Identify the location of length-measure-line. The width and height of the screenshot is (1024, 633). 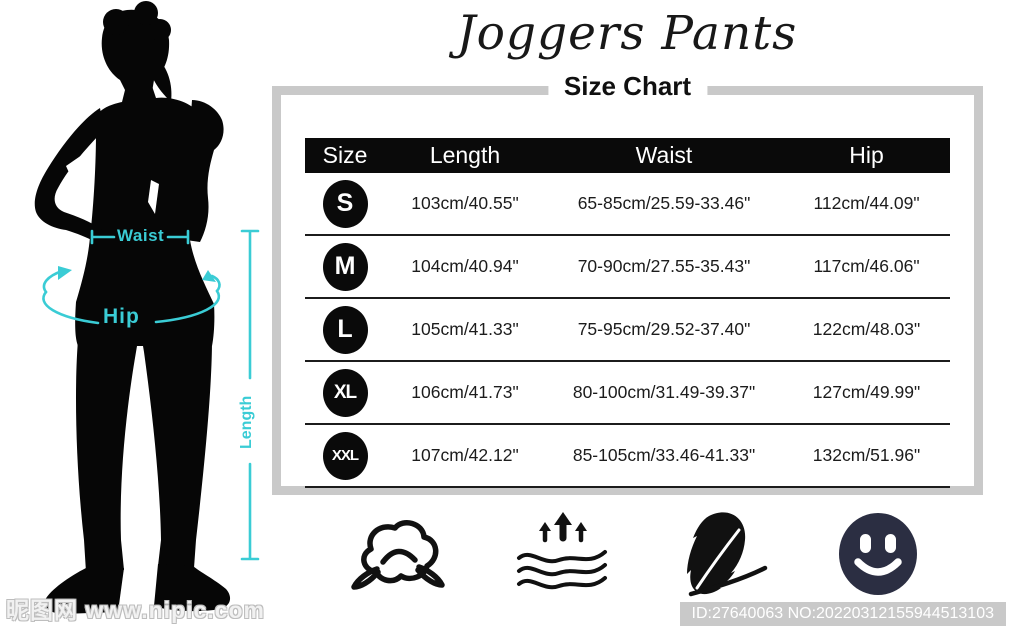
(250, 395).